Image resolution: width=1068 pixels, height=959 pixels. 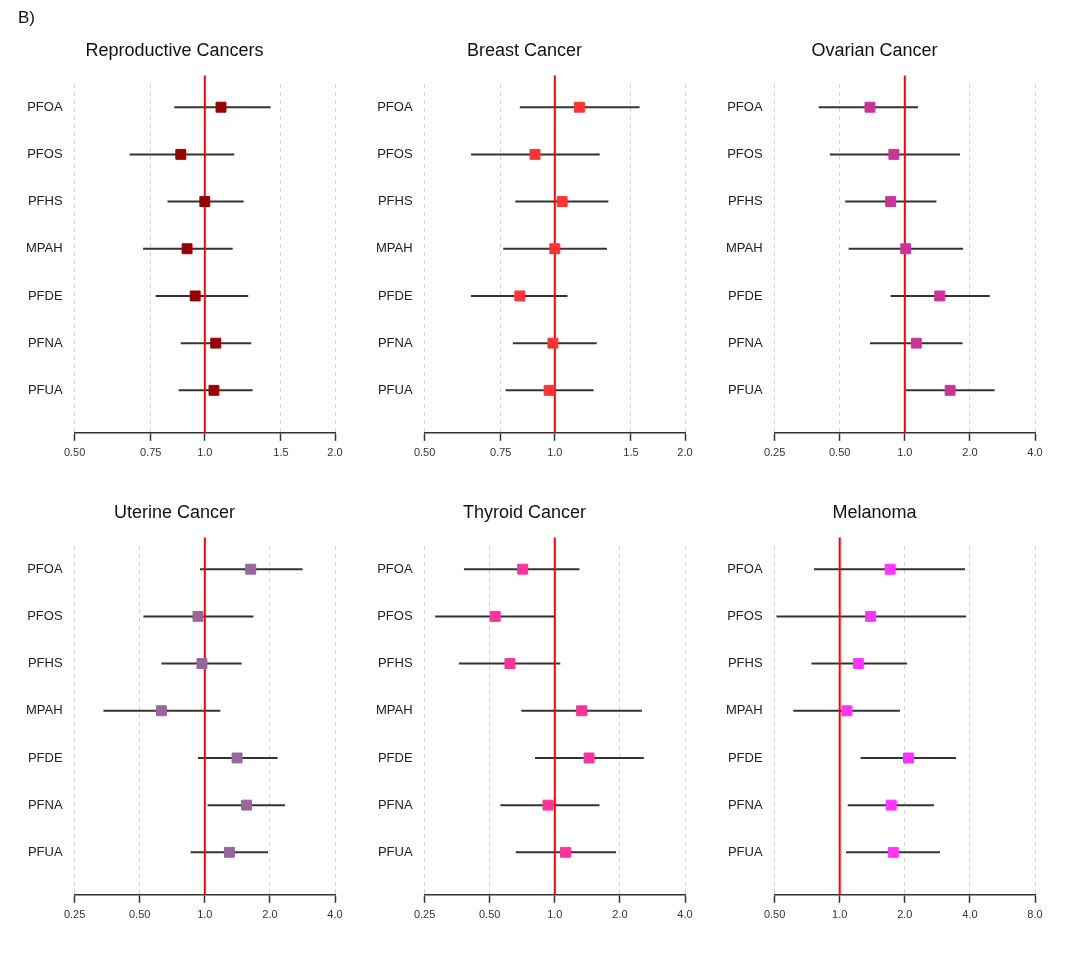 What do you see at coordinates (26, 18) in the screenshot?
I see `text: B)` at bounding box center [26, 18].